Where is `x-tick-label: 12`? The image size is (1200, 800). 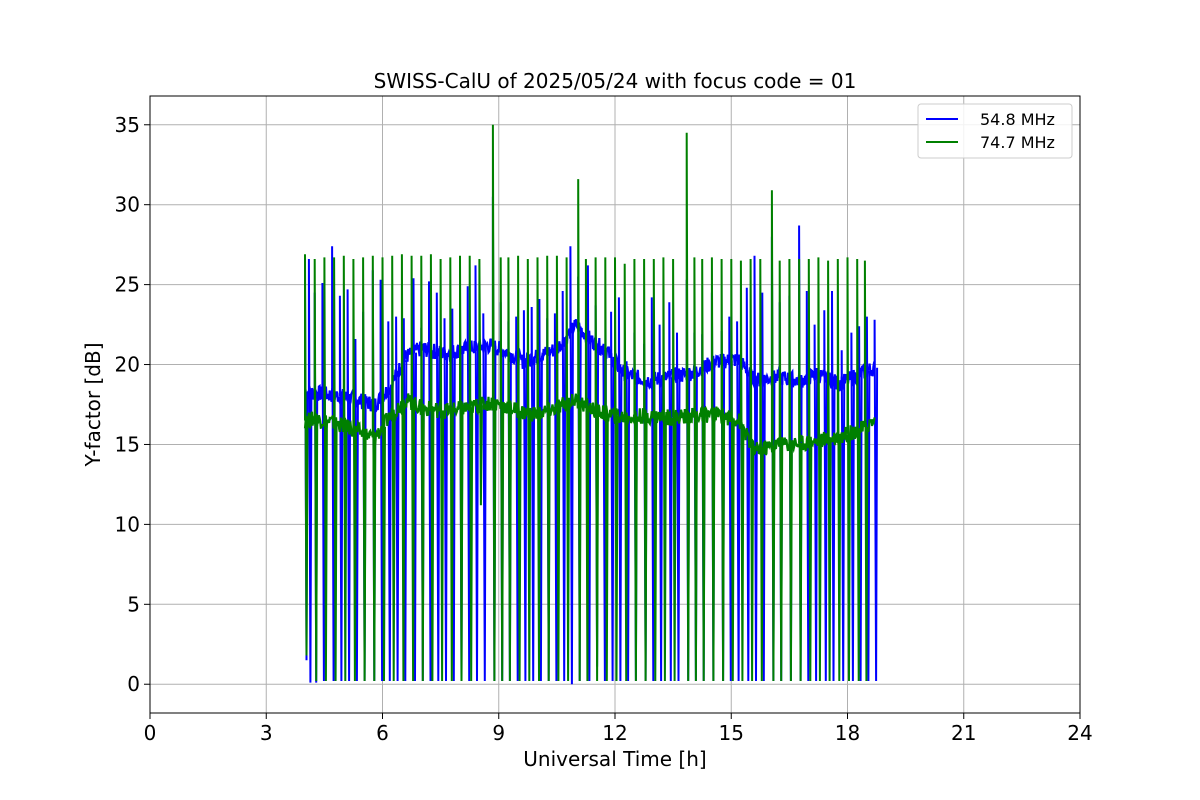 x-tick-label: 12 is located at coordinates (614, 733).